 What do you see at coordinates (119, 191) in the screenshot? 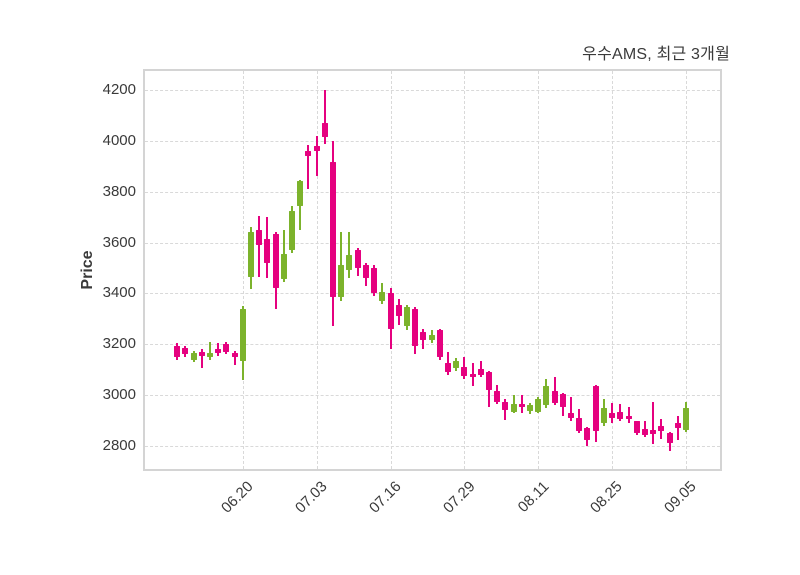
I see `y-tick-label: 3800` at bounding box center [119, 191].